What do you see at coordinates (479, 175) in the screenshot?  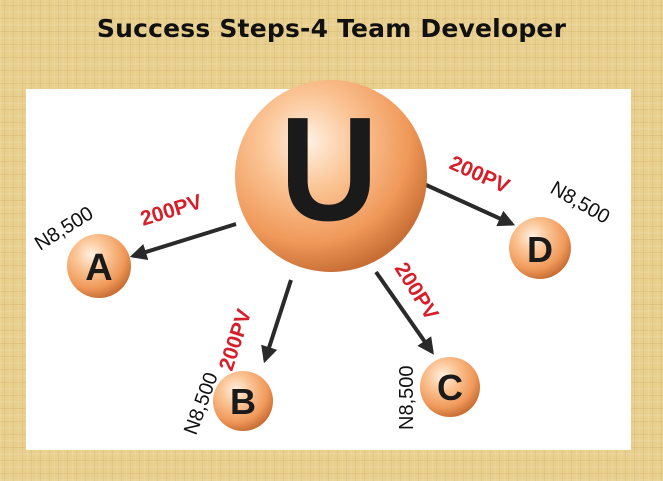 I see `node-d-points: 200PV` at bounding box center [479, 175].